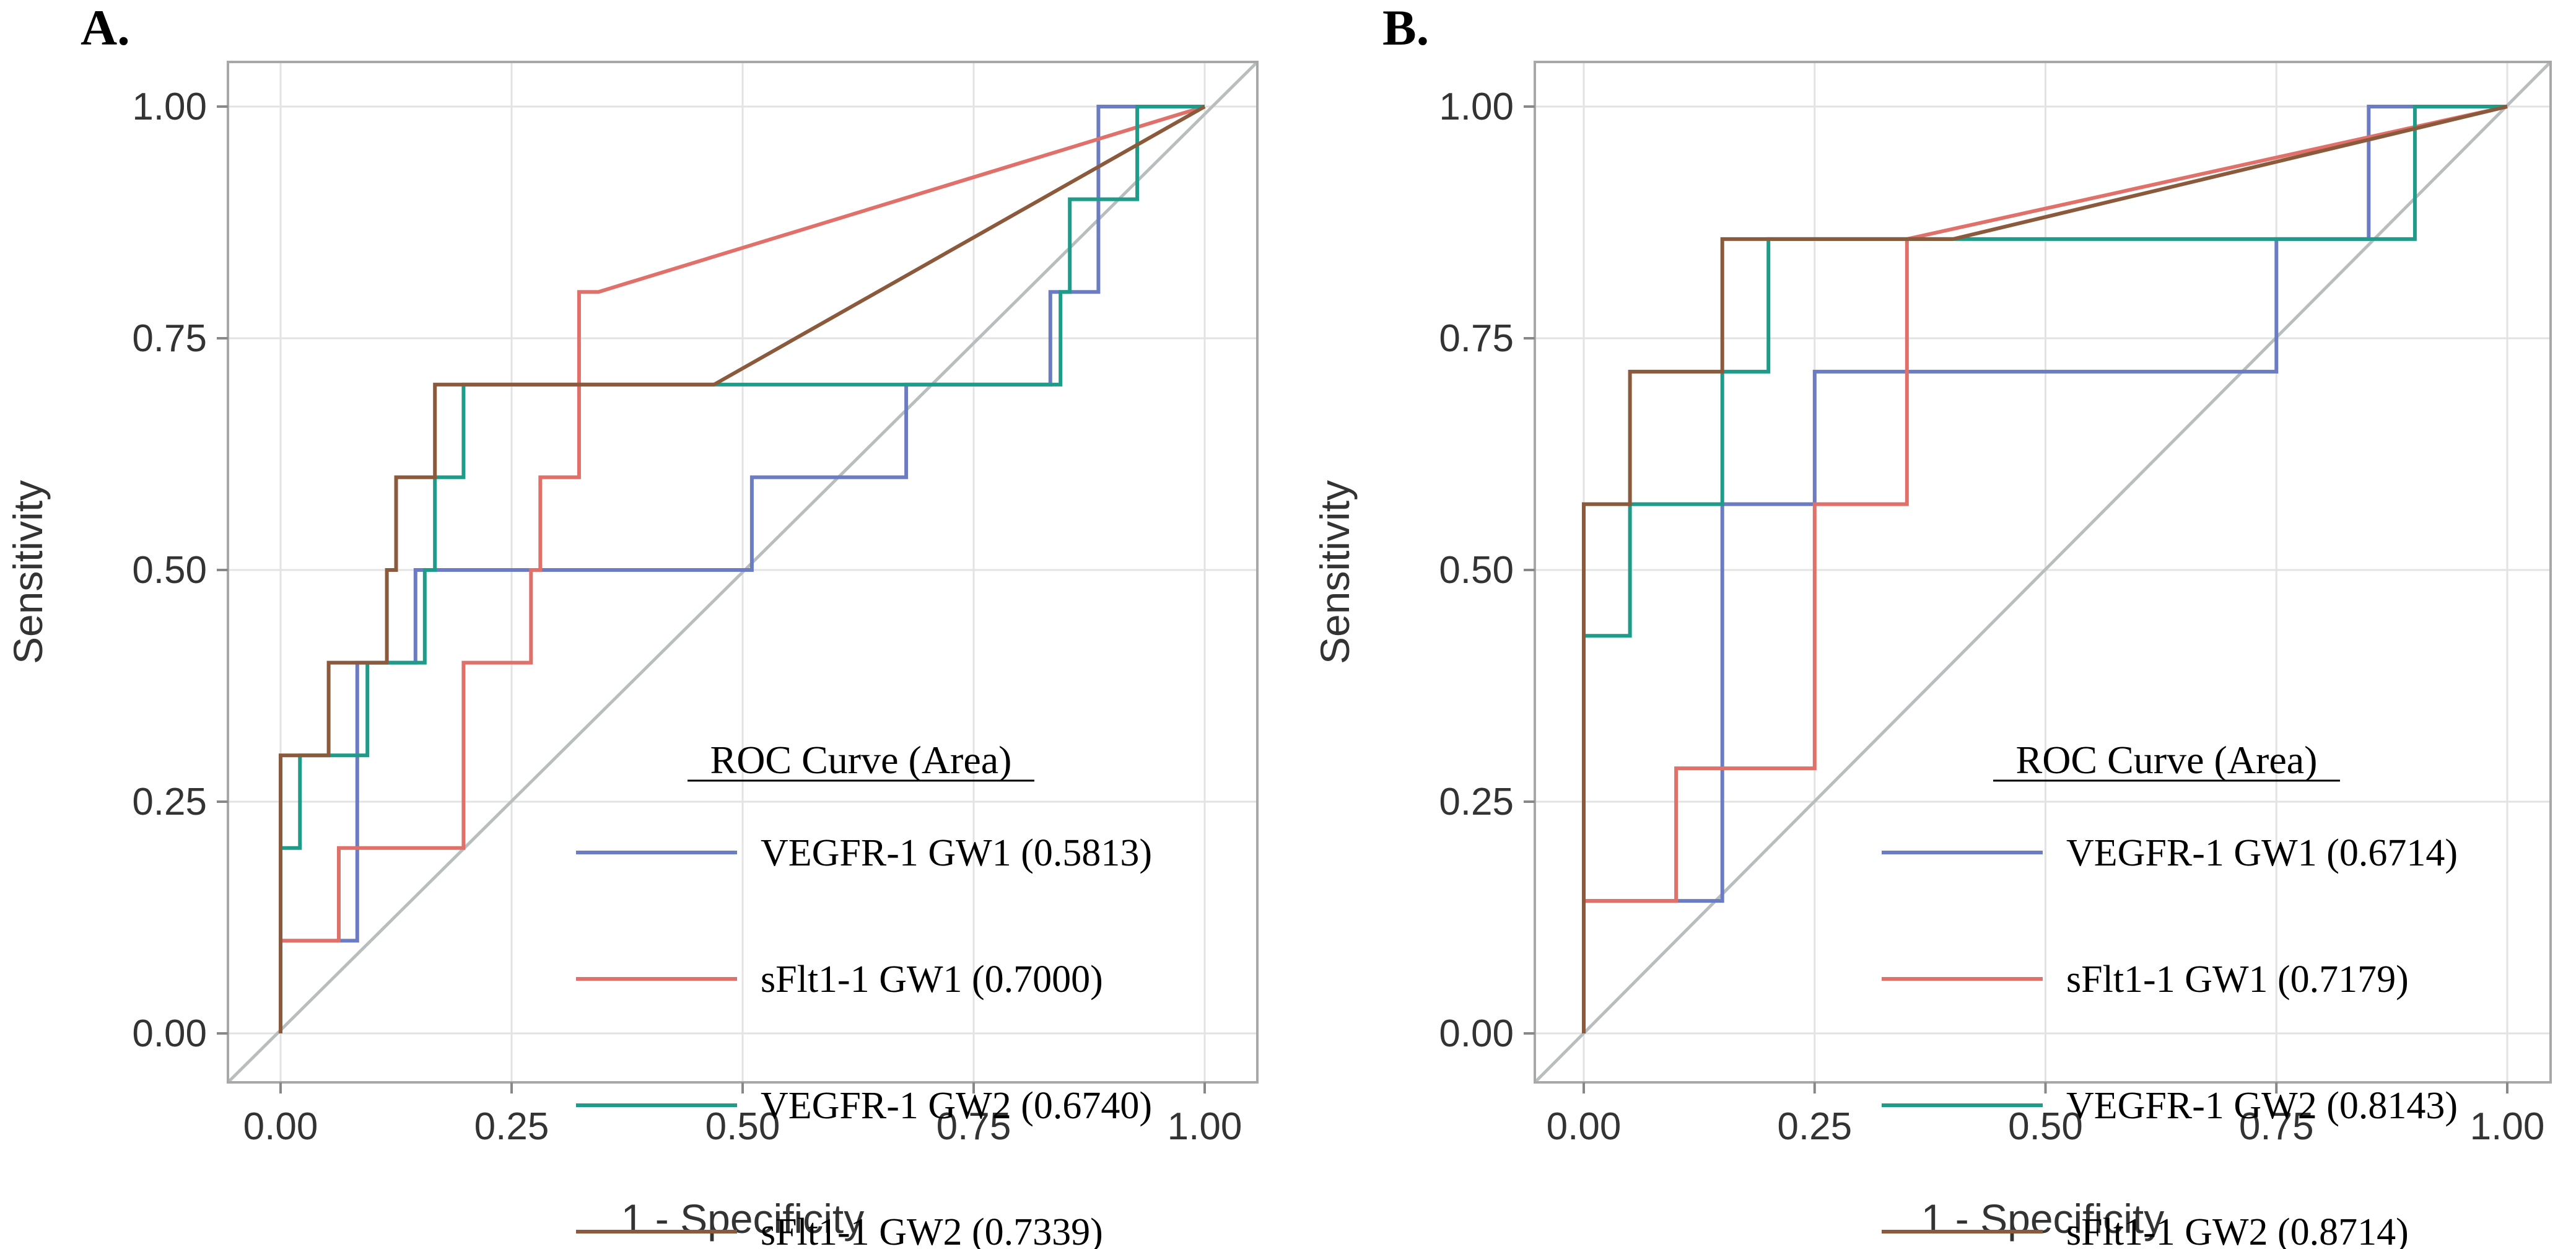 The image size is (2576, 1249). Describe the element at coordinates (105, 28) in the screenshot. I see `panel-letter: A.` at that location.